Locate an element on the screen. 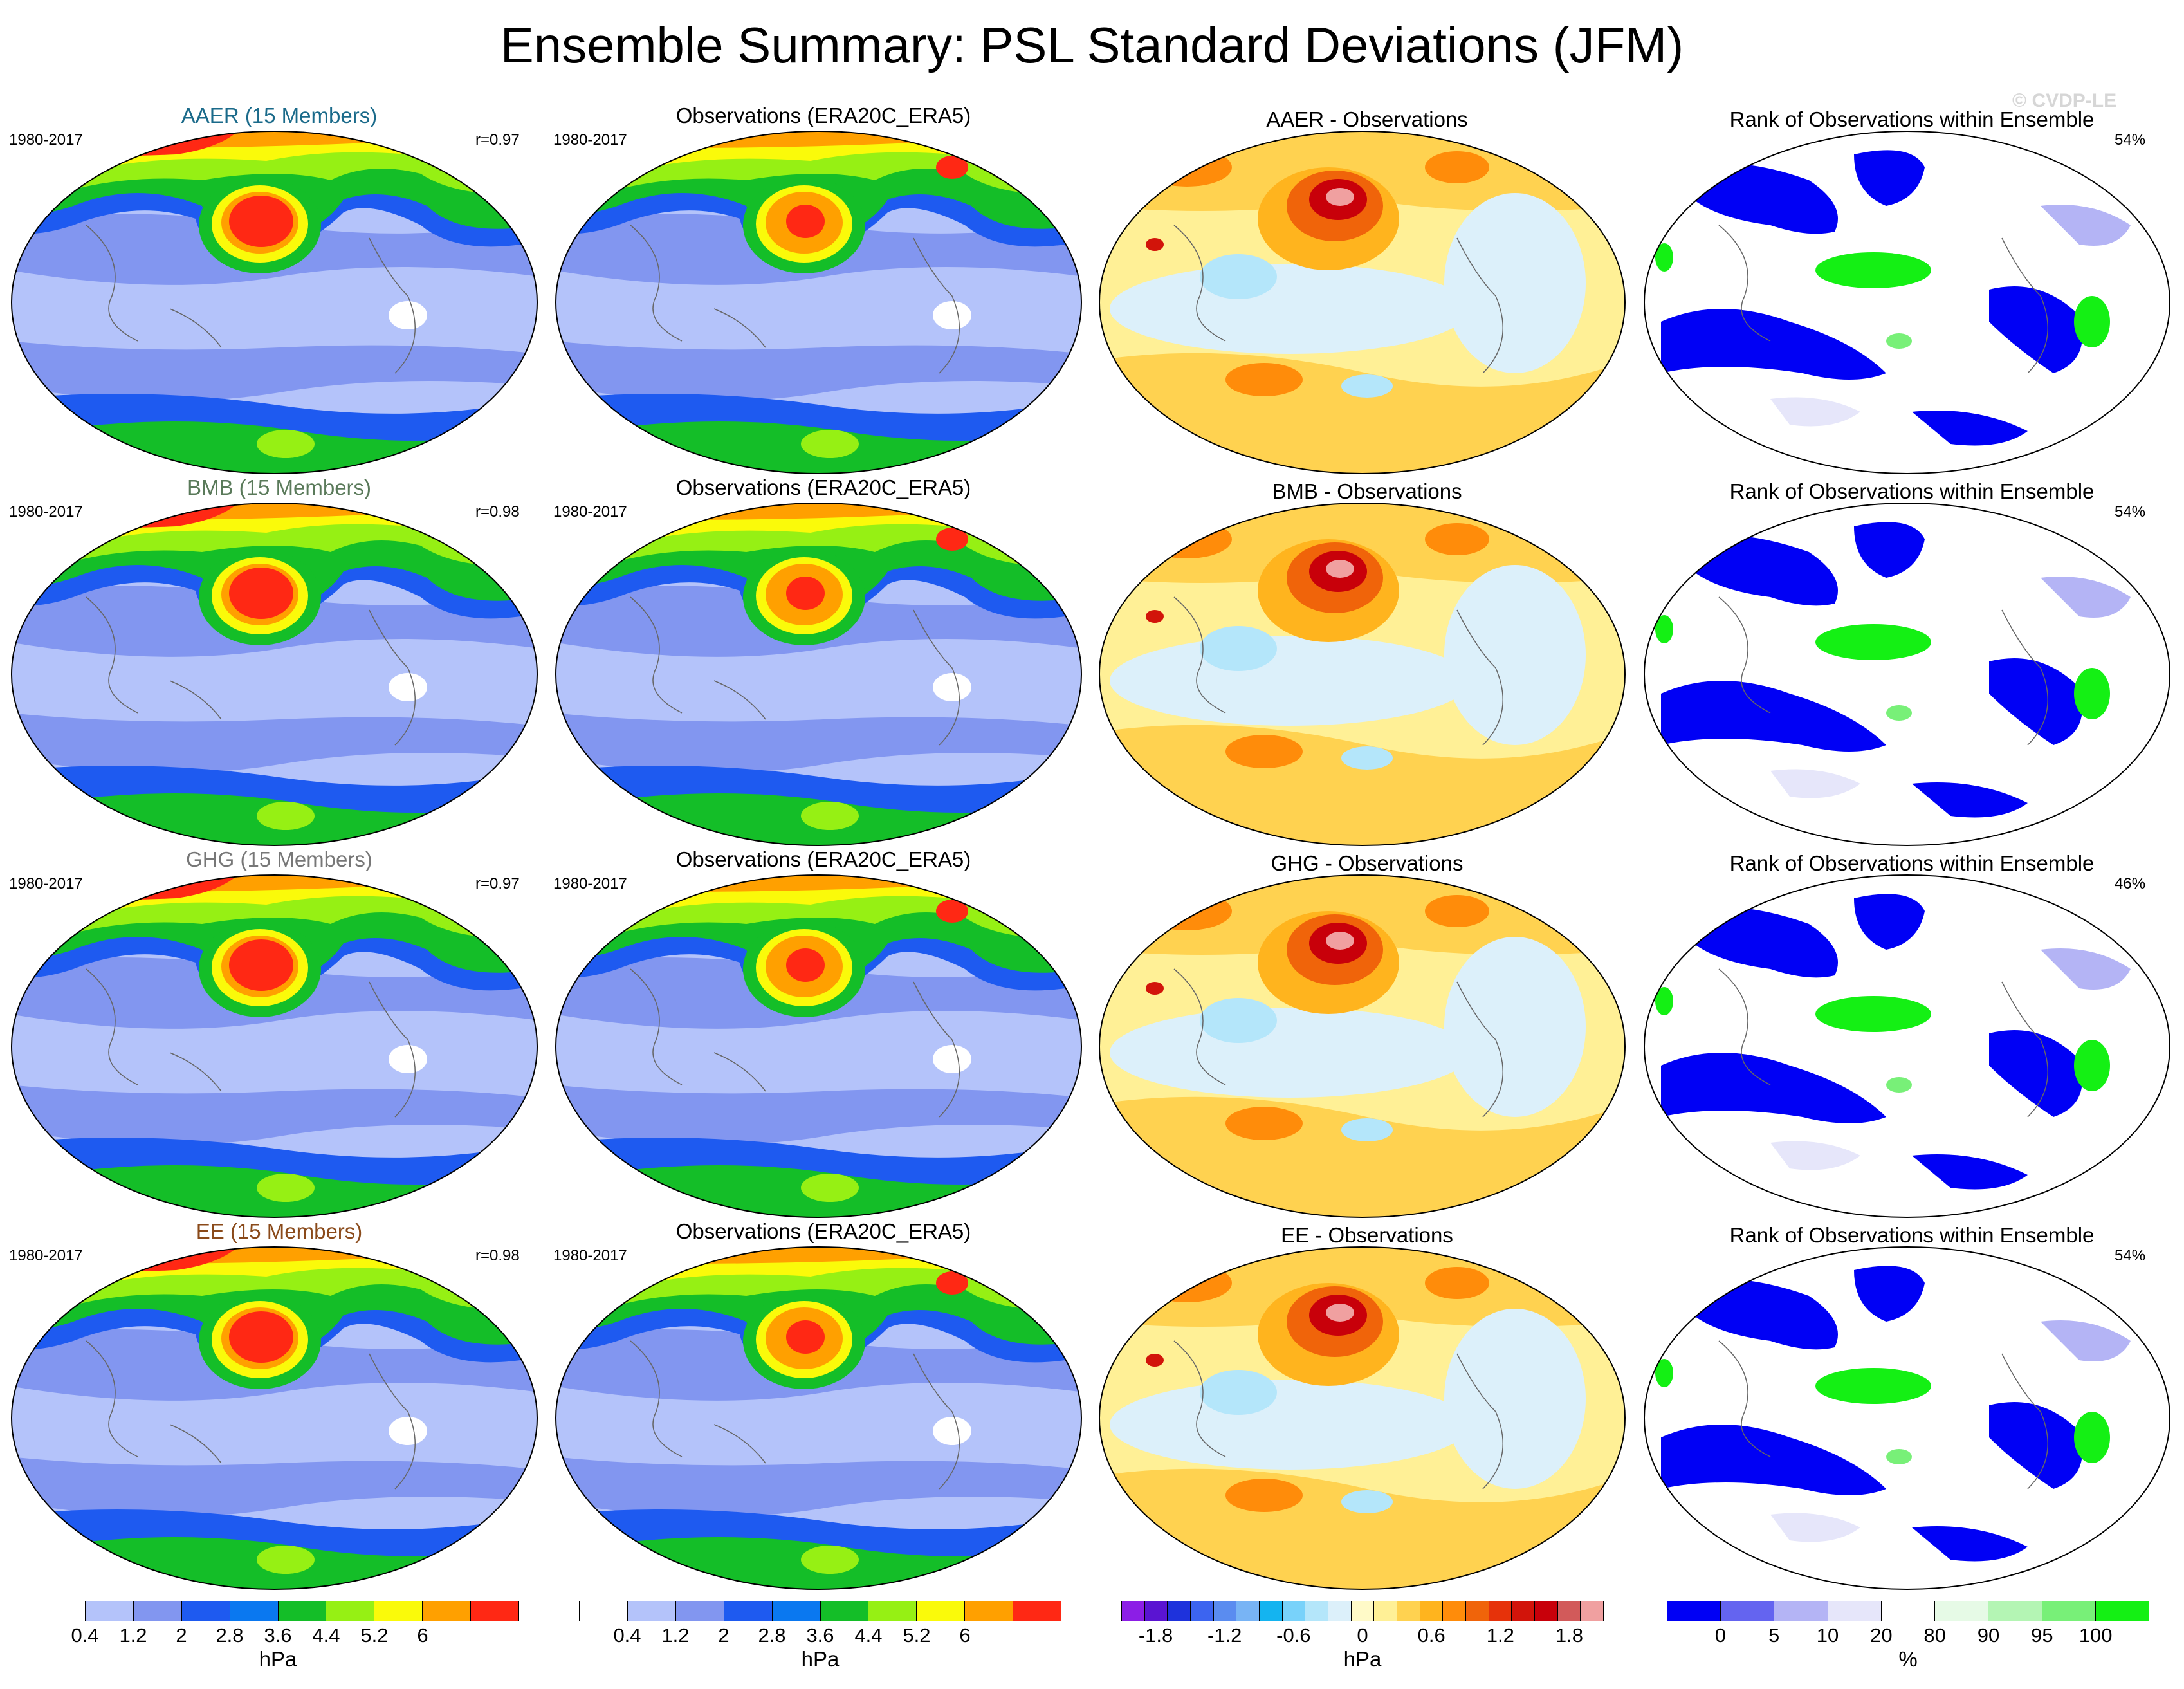 This screenshot has width=2184, height=1689. ensemble-panel-row-4: EE (15 Members) 1980-2017 r=0.98 is located at coordinates (274, 1409).